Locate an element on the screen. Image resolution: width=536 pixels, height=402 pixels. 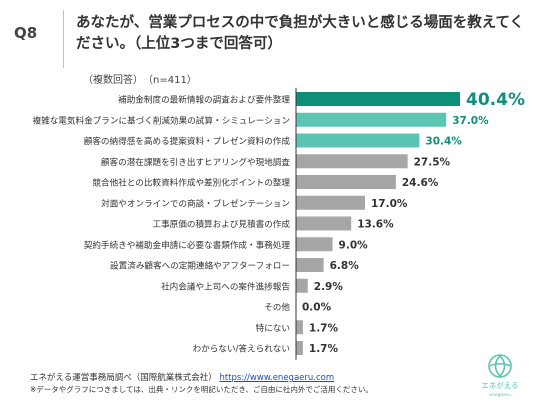
category-label: わからない/答えられない is located at coordinates (241, 349).